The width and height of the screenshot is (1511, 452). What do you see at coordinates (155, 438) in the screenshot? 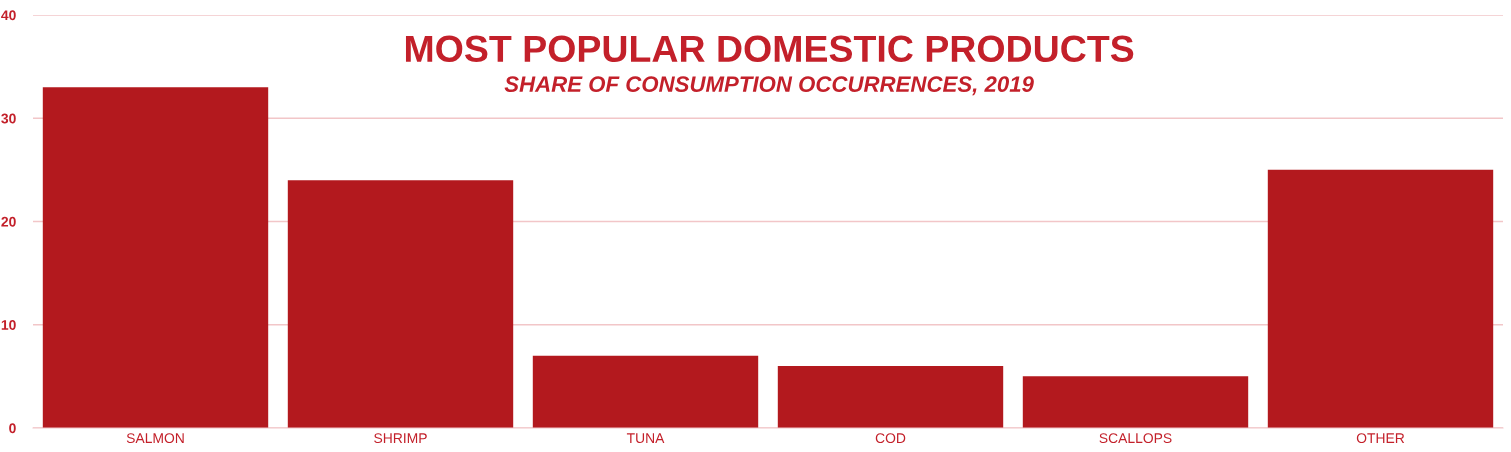
I see `x-tick-label: SALMON` at bounding box center [155, 438].